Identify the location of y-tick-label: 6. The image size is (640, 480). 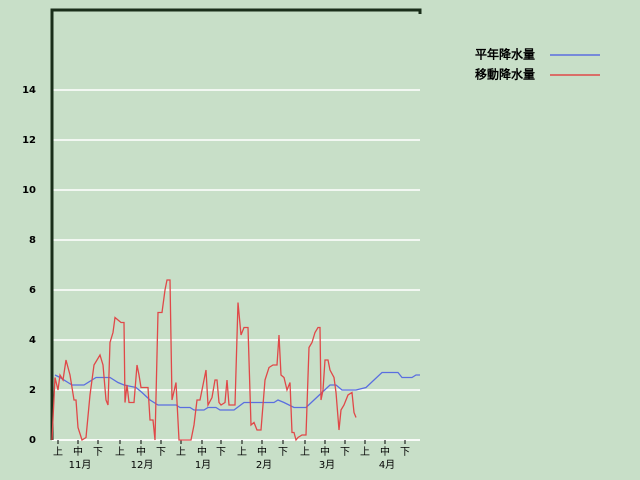
(32, 290).